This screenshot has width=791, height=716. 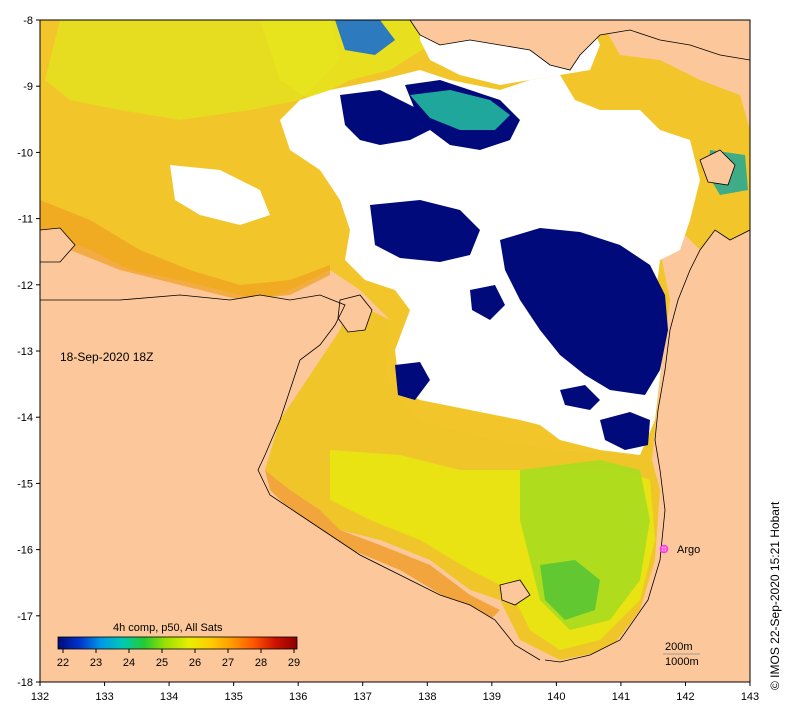 What do you see at coordinates (25, 683) in the screenshot?
I see `y-tick-label: -18` at bounding box center [25, 683].